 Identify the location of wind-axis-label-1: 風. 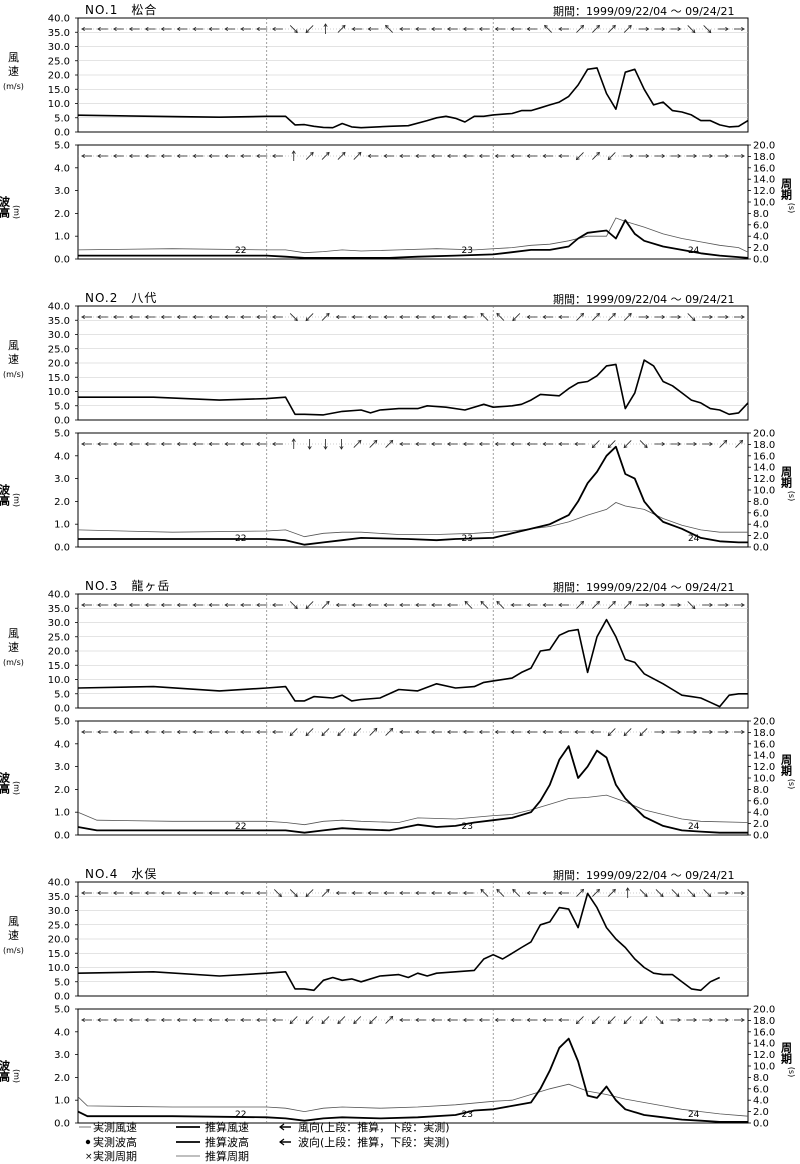
(13, 57).